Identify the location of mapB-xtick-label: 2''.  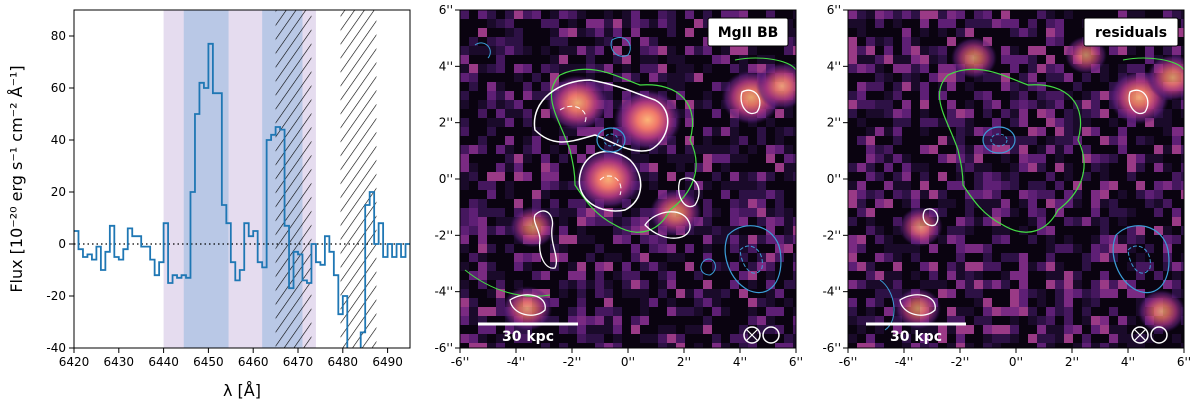
(1072, 362).